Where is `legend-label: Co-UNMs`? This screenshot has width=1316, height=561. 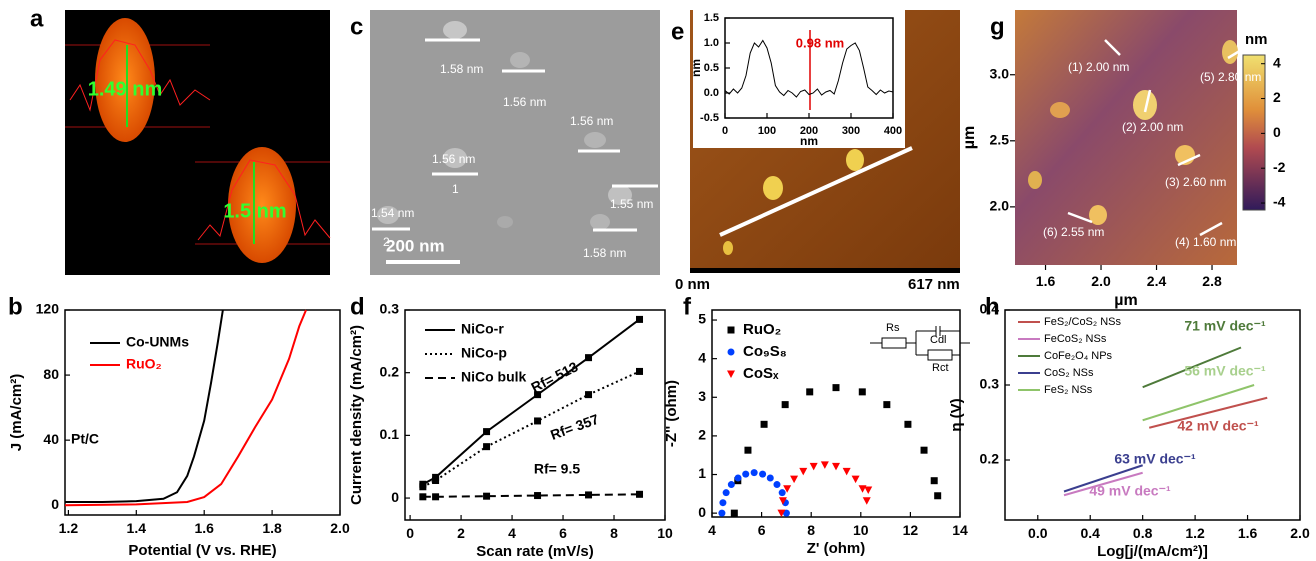
legend-label: Co-UNMs is located at coordinates (157, 342).